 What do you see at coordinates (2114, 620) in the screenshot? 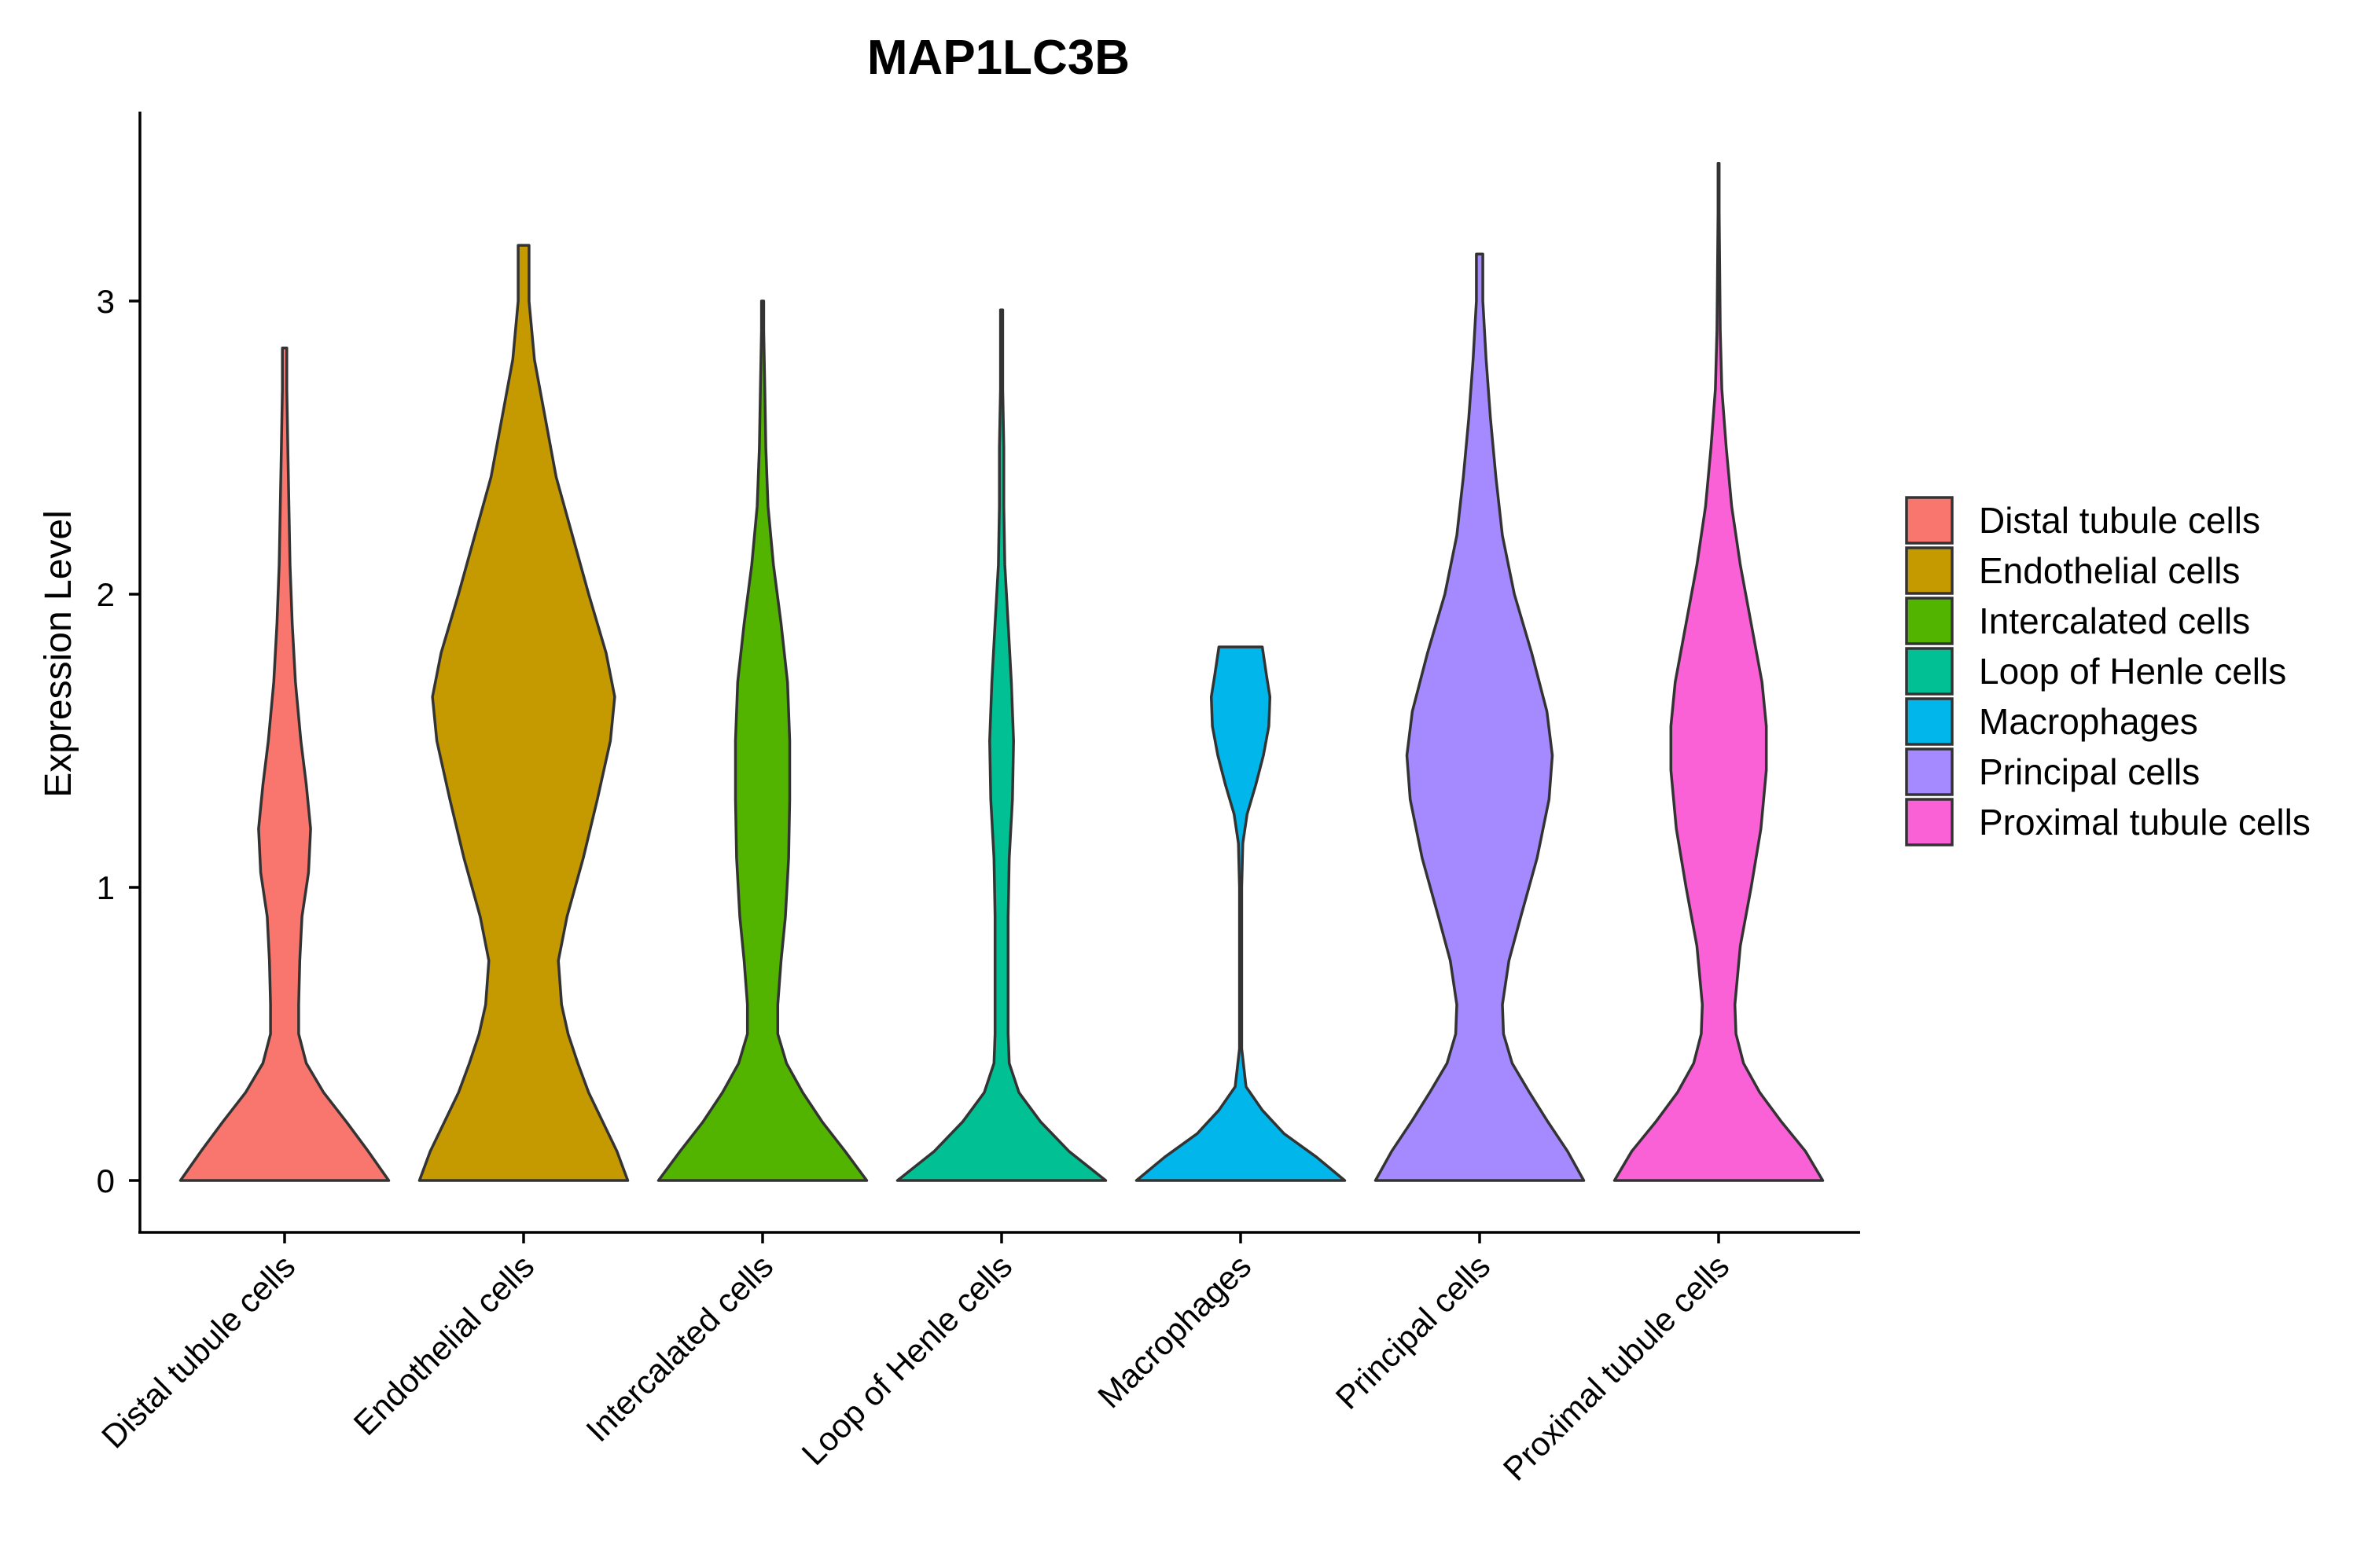
I see `legend-label-intercalated-cells: Intercalated cells` at bounding box center [2114, 620].